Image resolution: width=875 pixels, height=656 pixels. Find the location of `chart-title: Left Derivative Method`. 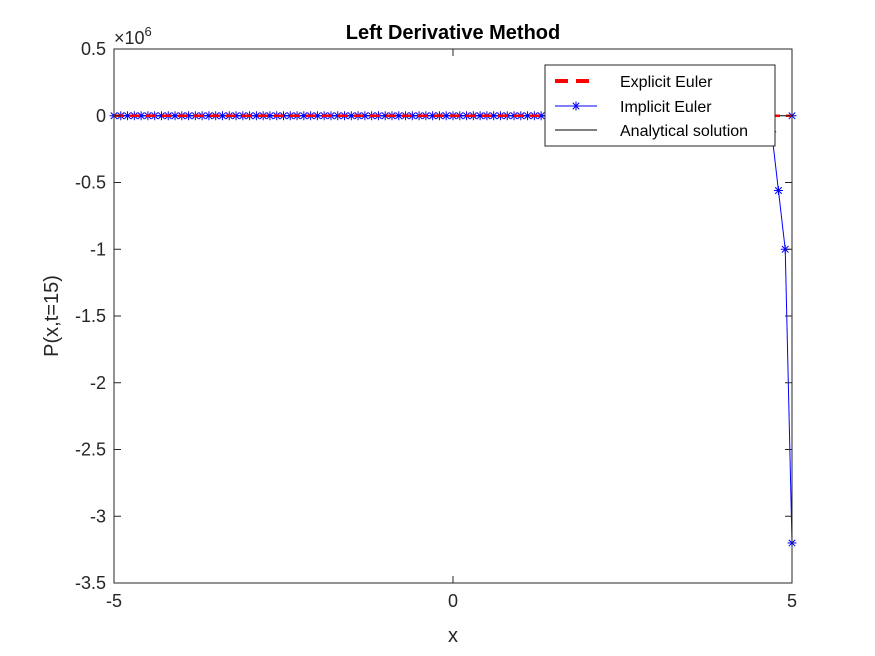

chart-title: Left Derivative Method is located at coordinates (453, 33).